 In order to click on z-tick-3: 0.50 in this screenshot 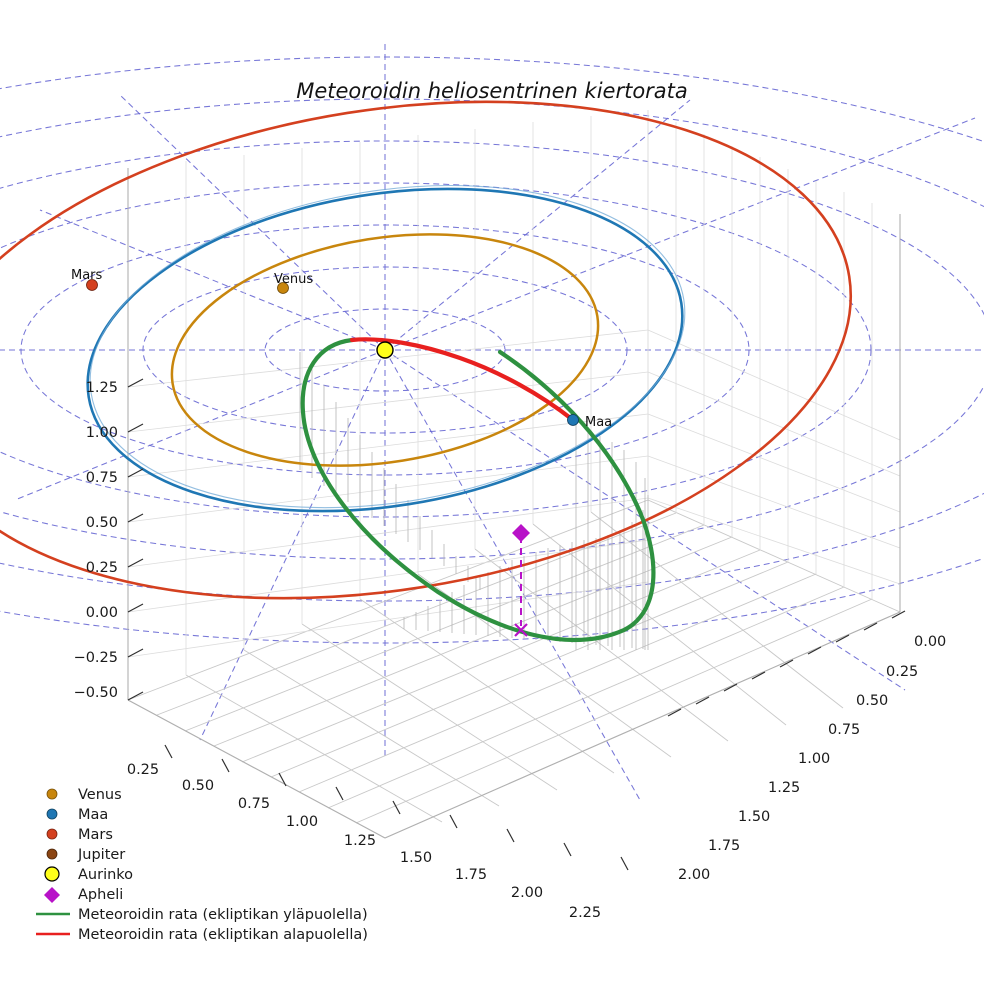, I will do `click(102, 523)`.